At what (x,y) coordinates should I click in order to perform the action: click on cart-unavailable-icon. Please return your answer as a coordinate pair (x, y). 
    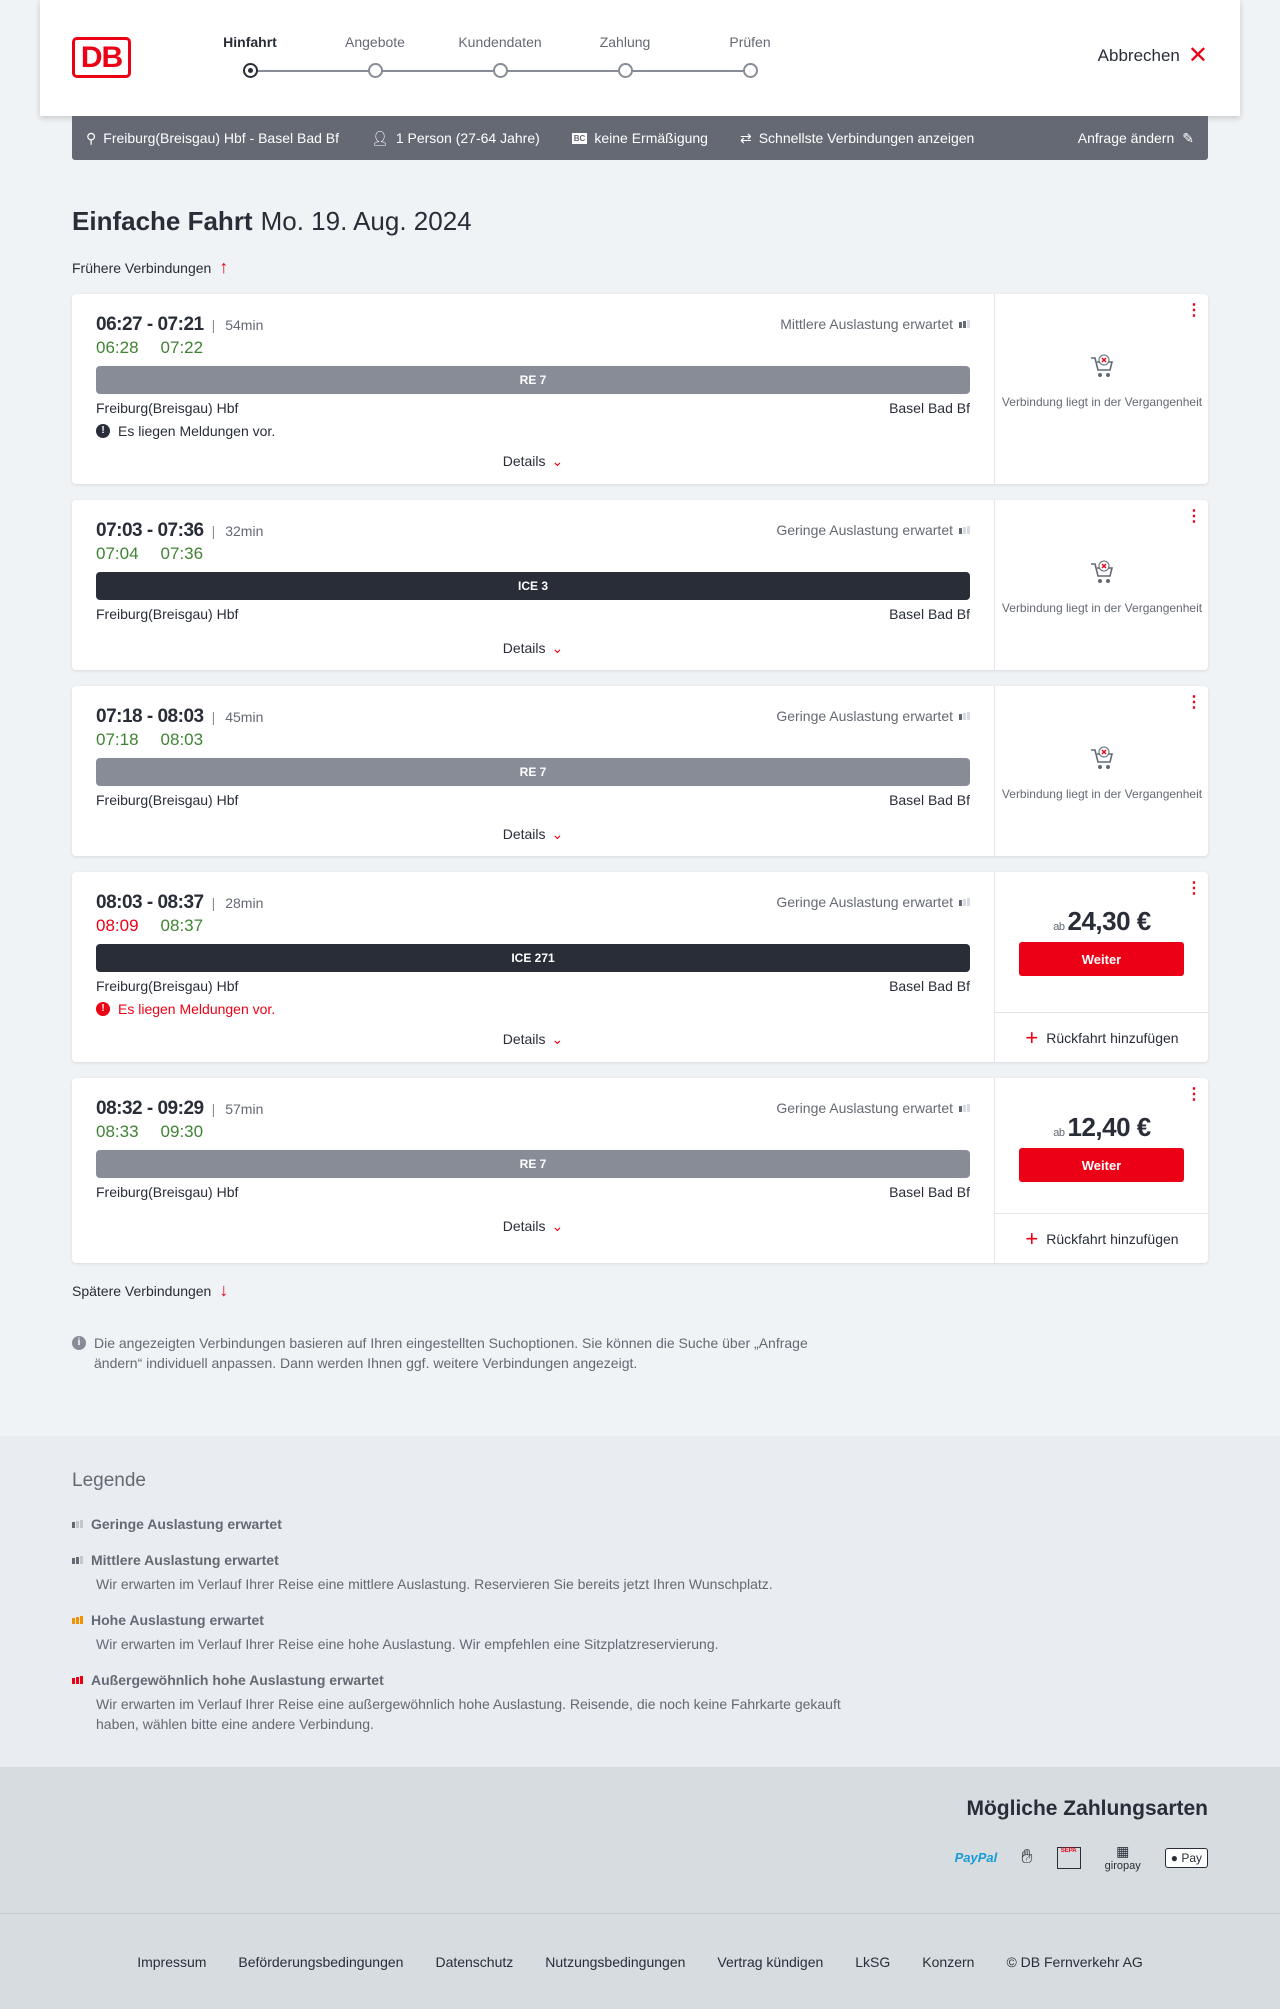
    Looking at the image, I should click on (1102, 757).